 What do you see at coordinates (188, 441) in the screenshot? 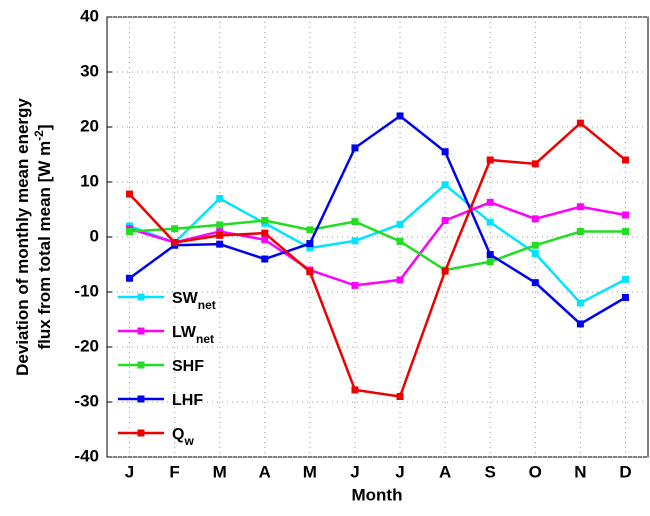
I see `legend-subscript: w` at bounding box center [188, 441].